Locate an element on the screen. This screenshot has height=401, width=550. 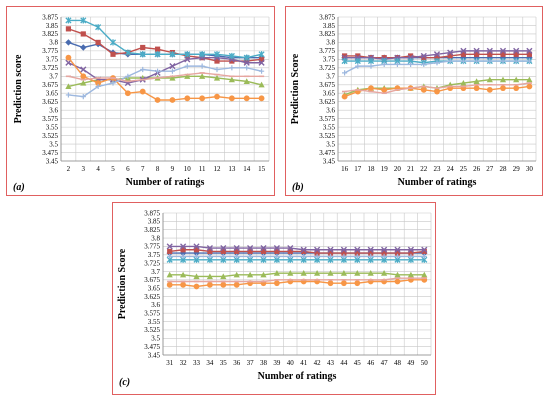
panel-label: (b) is located at coordinates (298, 187).